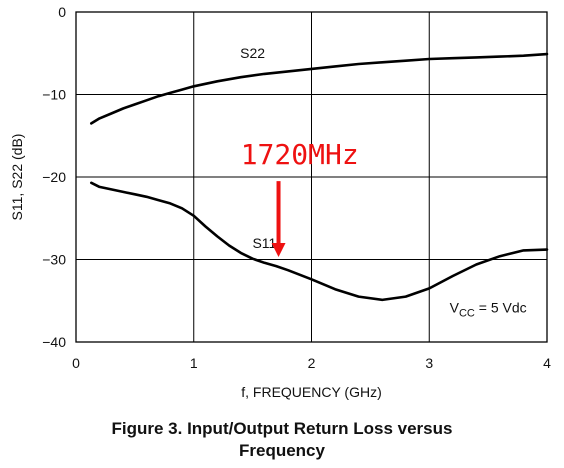 This screenshot has height=468, width=564. Describe the element at coordinates (282, 450) in the screenshot. I see `figure-caption-line2: Frequency` at that location.